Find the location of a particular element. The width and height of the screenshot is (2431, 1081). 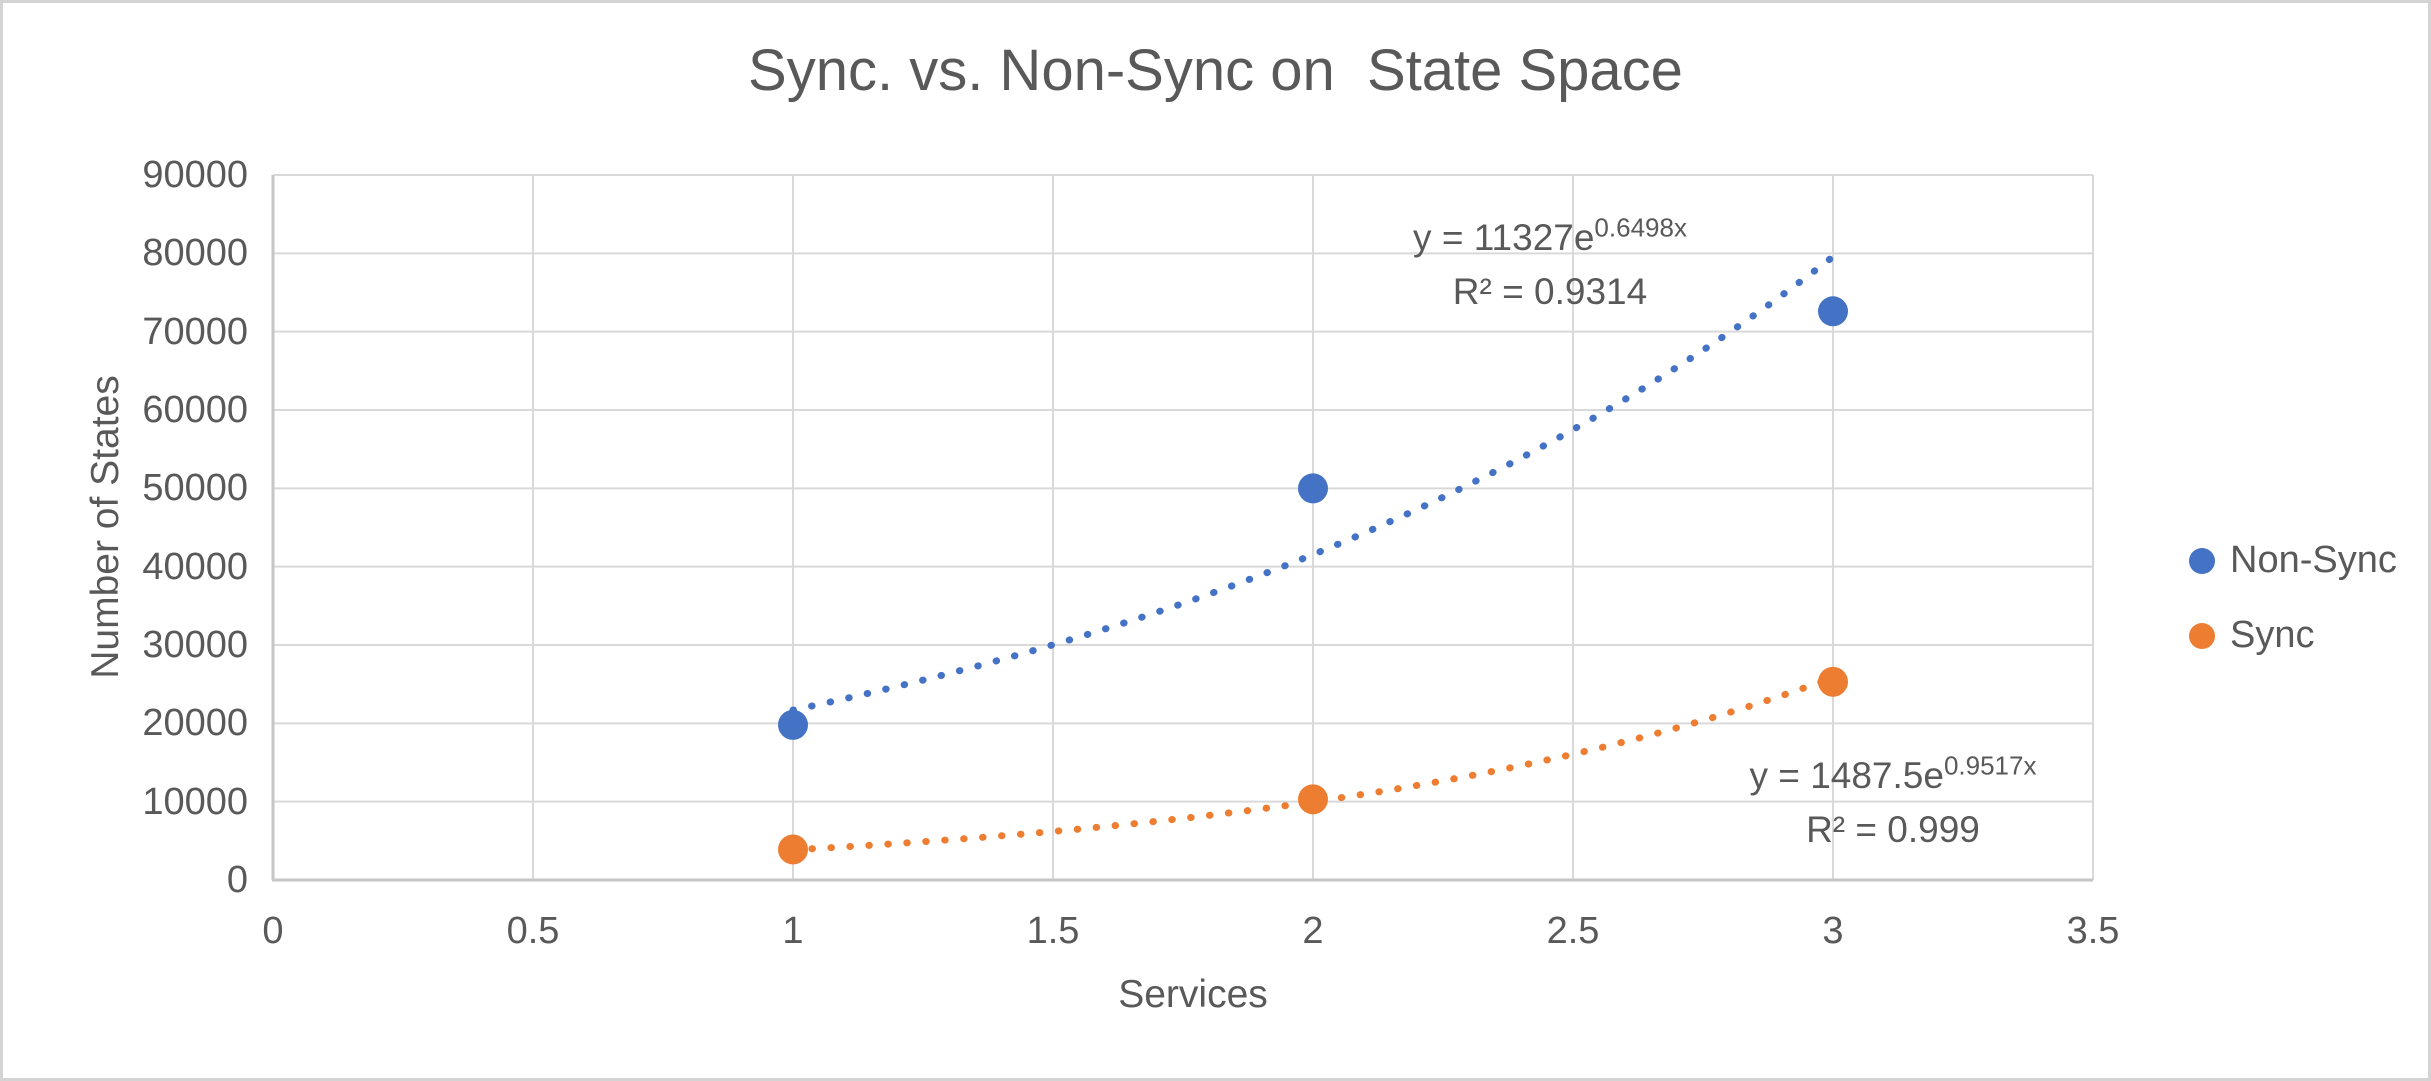

x-axis-title: Services is located at coordinates (1193, 994).